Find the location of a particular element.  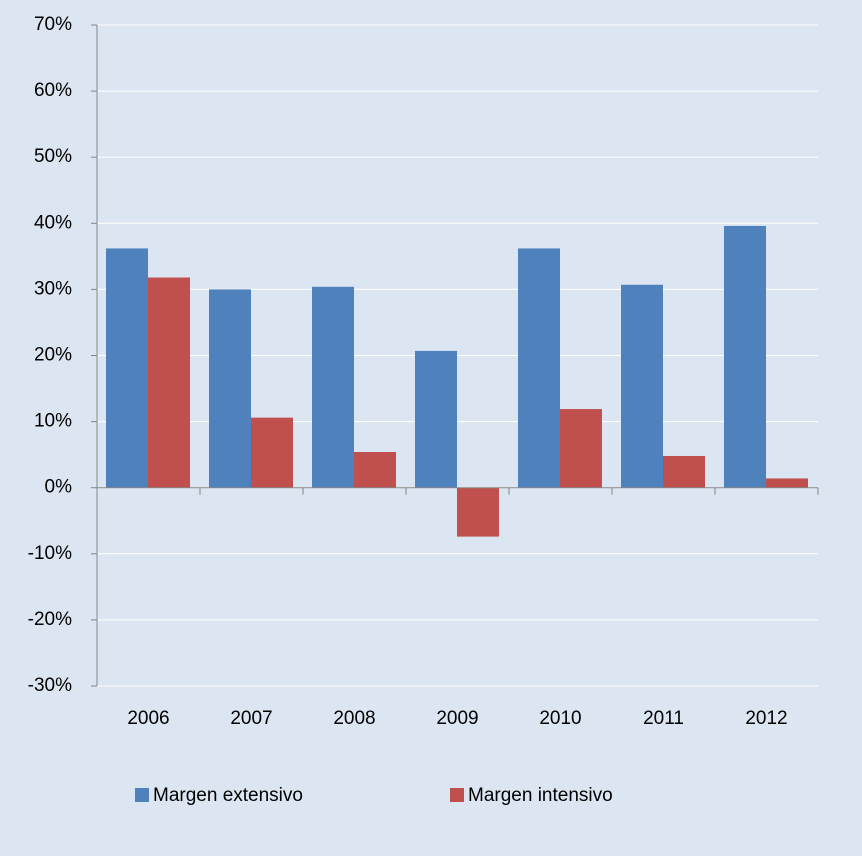

x-tick-label: 2009 is located at coordinates (457, 718).